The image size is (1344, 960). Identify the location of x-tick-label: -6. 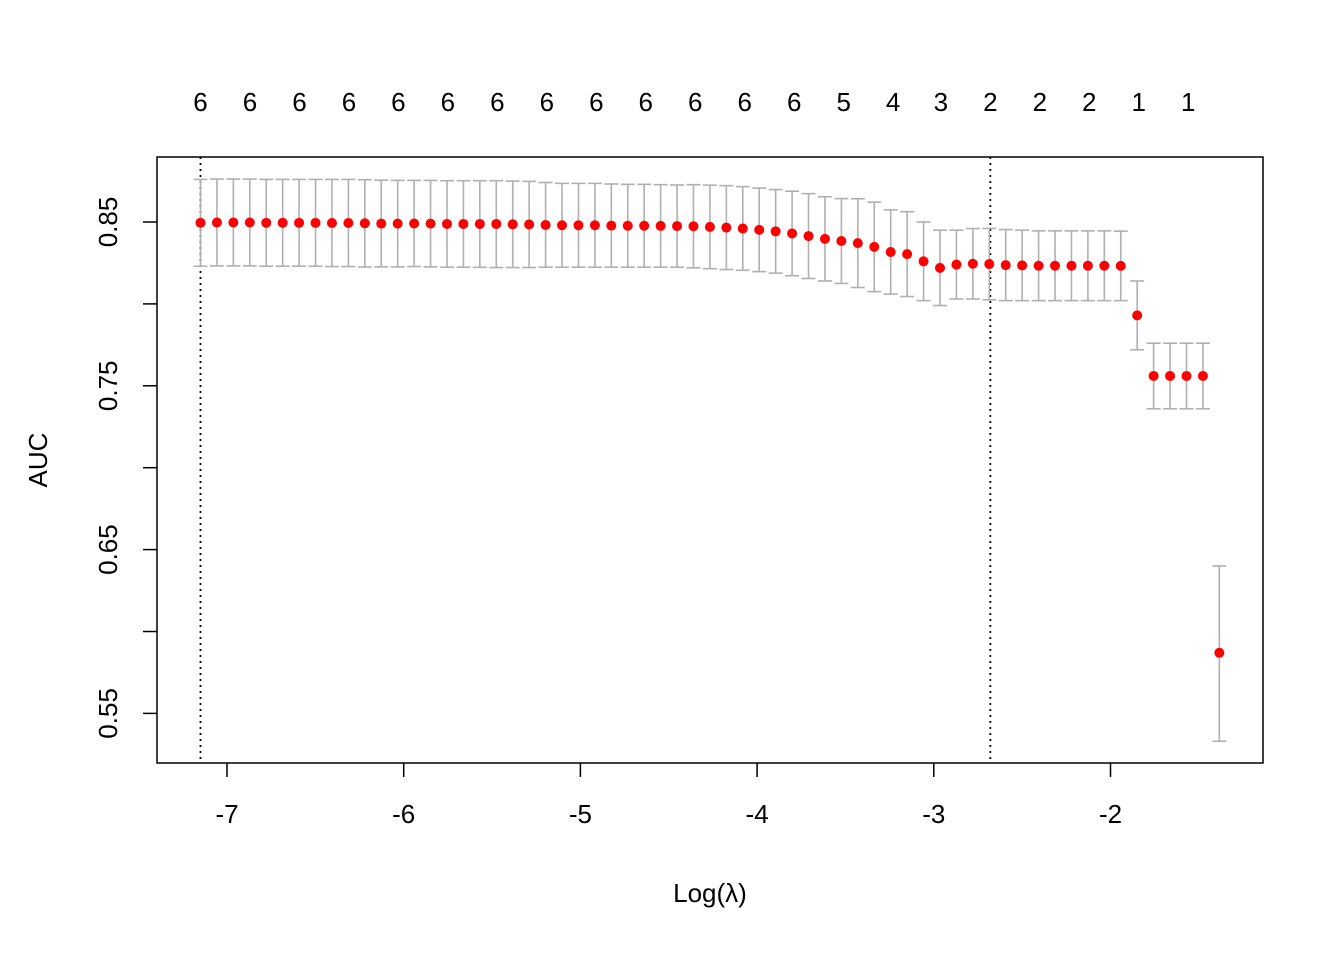
(403, 814).